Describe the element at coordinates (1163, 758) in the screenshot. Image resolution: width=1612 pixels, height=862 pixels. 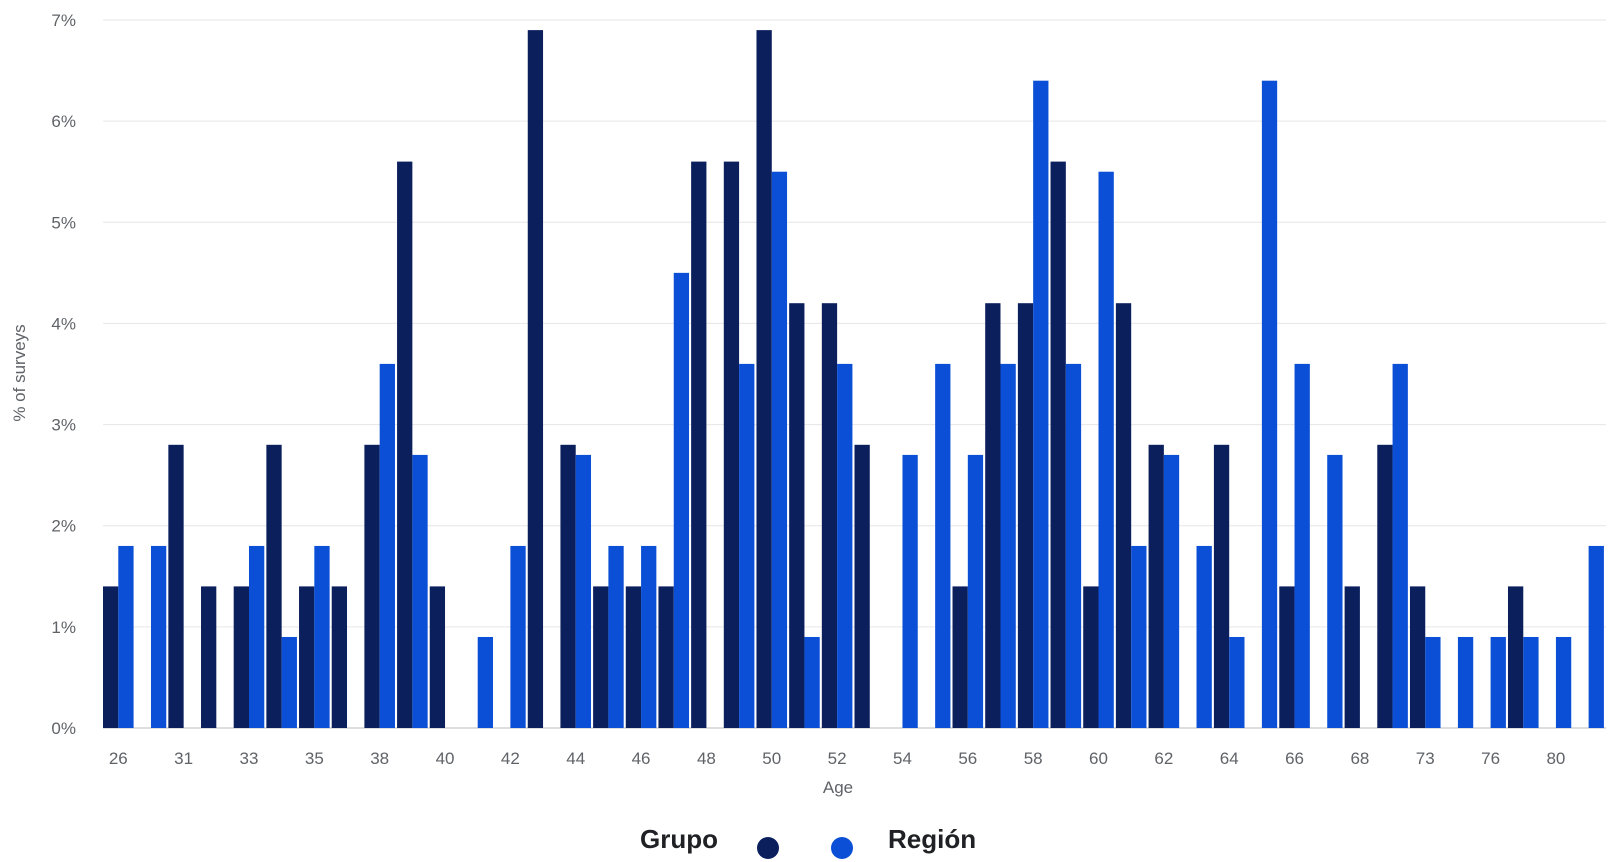
I see `x-tick-label: 62` at that location.